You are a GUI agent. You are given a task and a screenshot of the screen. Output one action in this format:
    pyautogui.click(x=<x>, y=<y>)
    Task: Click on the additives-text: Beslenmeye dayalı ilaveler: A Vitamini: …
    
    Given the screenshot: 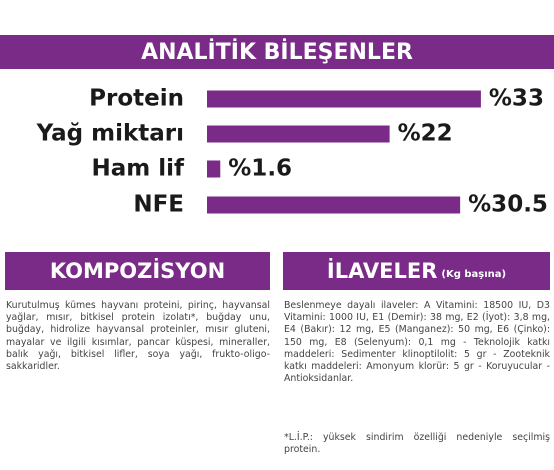 What is the action you would take?
    pyautogui.click(x=417, y=342)
    